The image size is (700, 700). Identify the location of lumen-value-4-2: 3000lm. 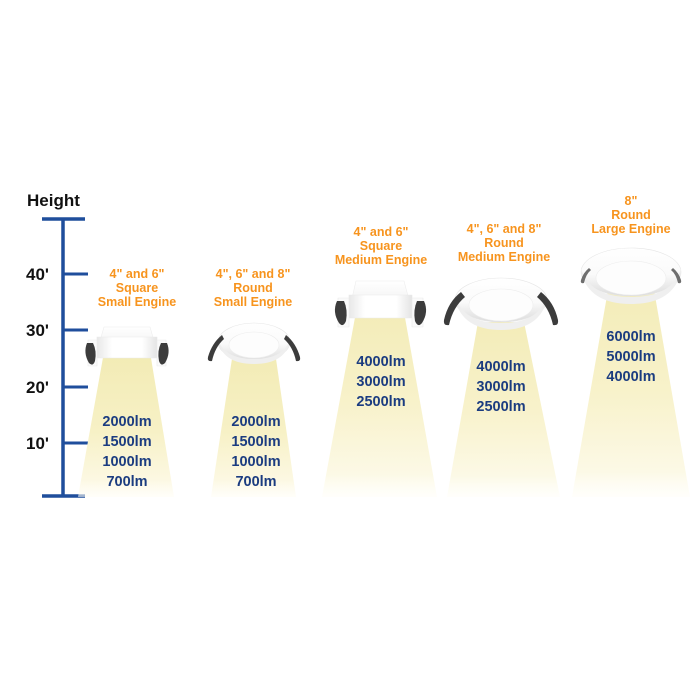
(500, 387).